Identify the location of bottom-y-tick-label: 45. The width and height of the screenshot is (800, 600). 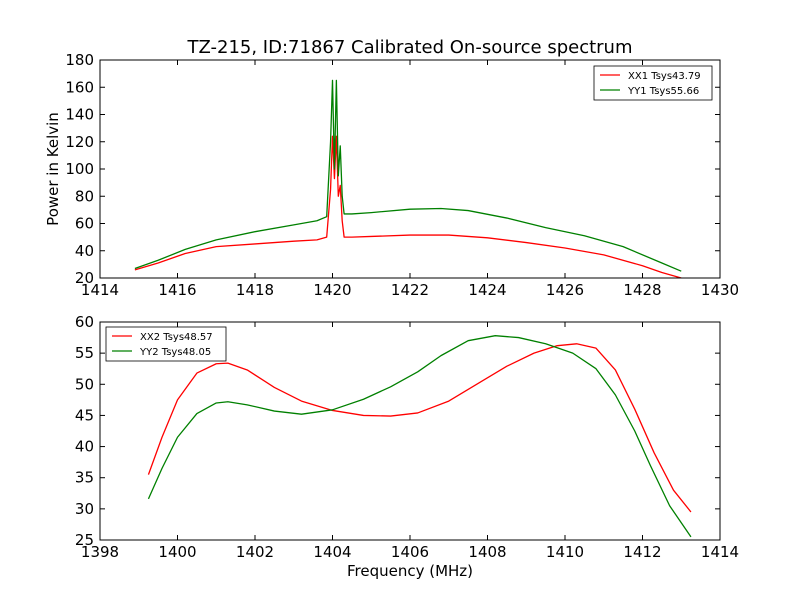
(84, 415).